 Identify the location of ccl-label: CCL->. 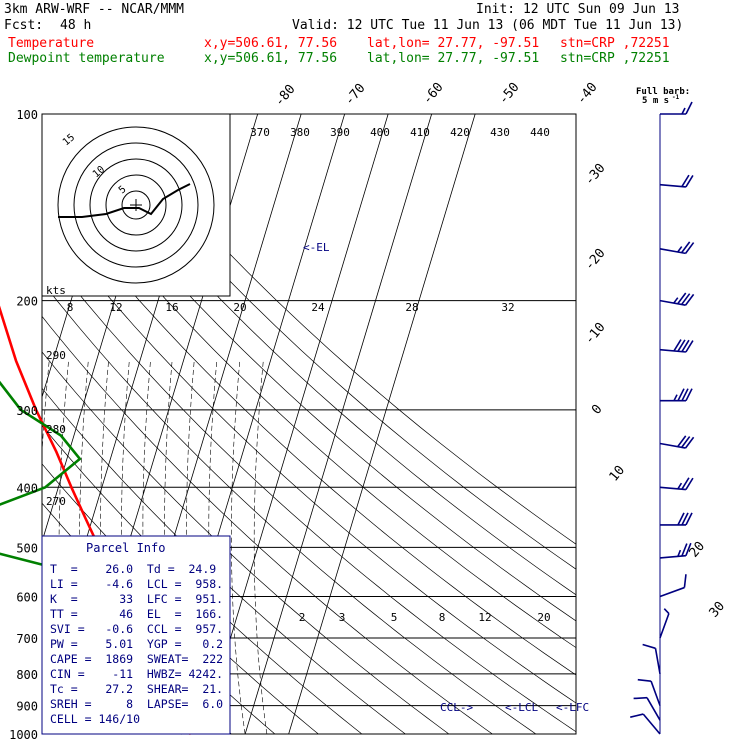
(456, 707).